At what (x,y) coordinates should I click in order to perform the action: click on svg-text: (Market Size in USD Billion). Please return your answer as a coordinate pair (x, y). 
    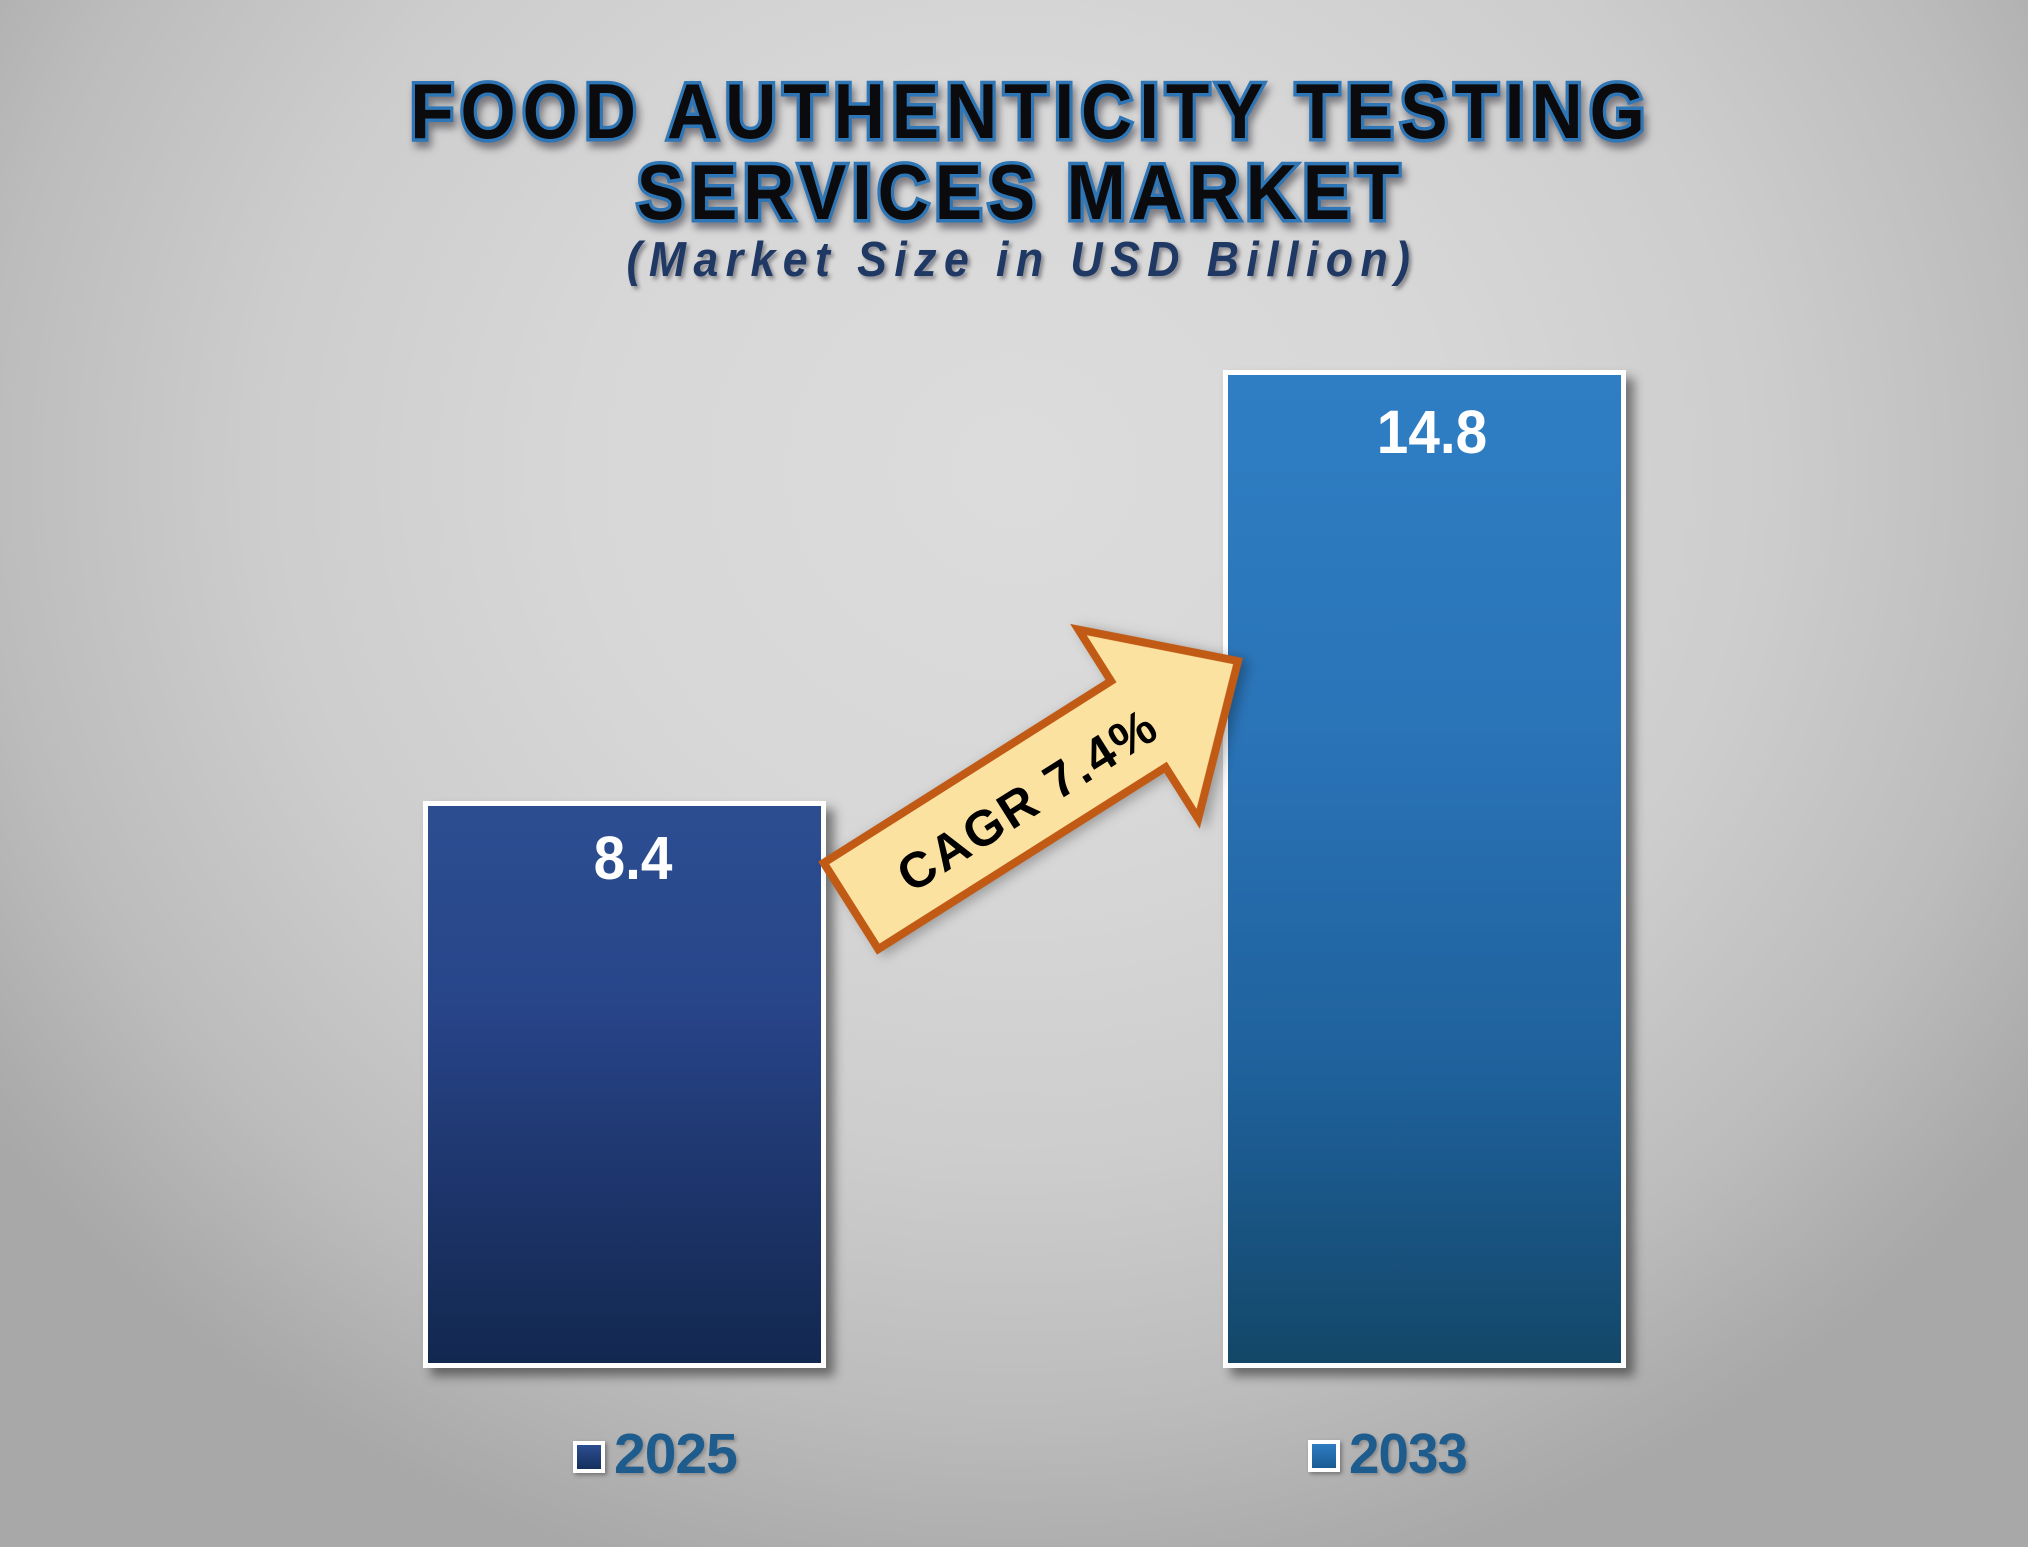
    Looking at the image, I should click on (1022, 259).